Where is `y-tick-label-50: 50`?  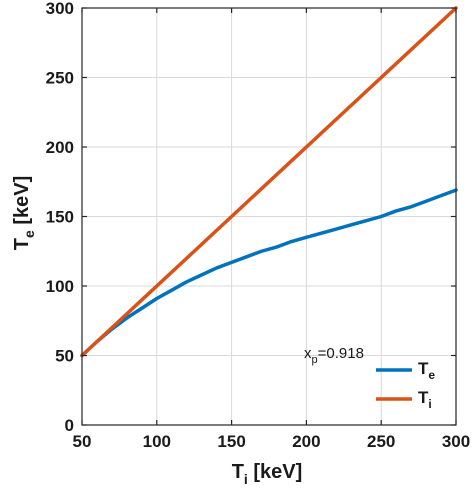 y-tick-label-50: 50 is located at coordinates (64, 356).